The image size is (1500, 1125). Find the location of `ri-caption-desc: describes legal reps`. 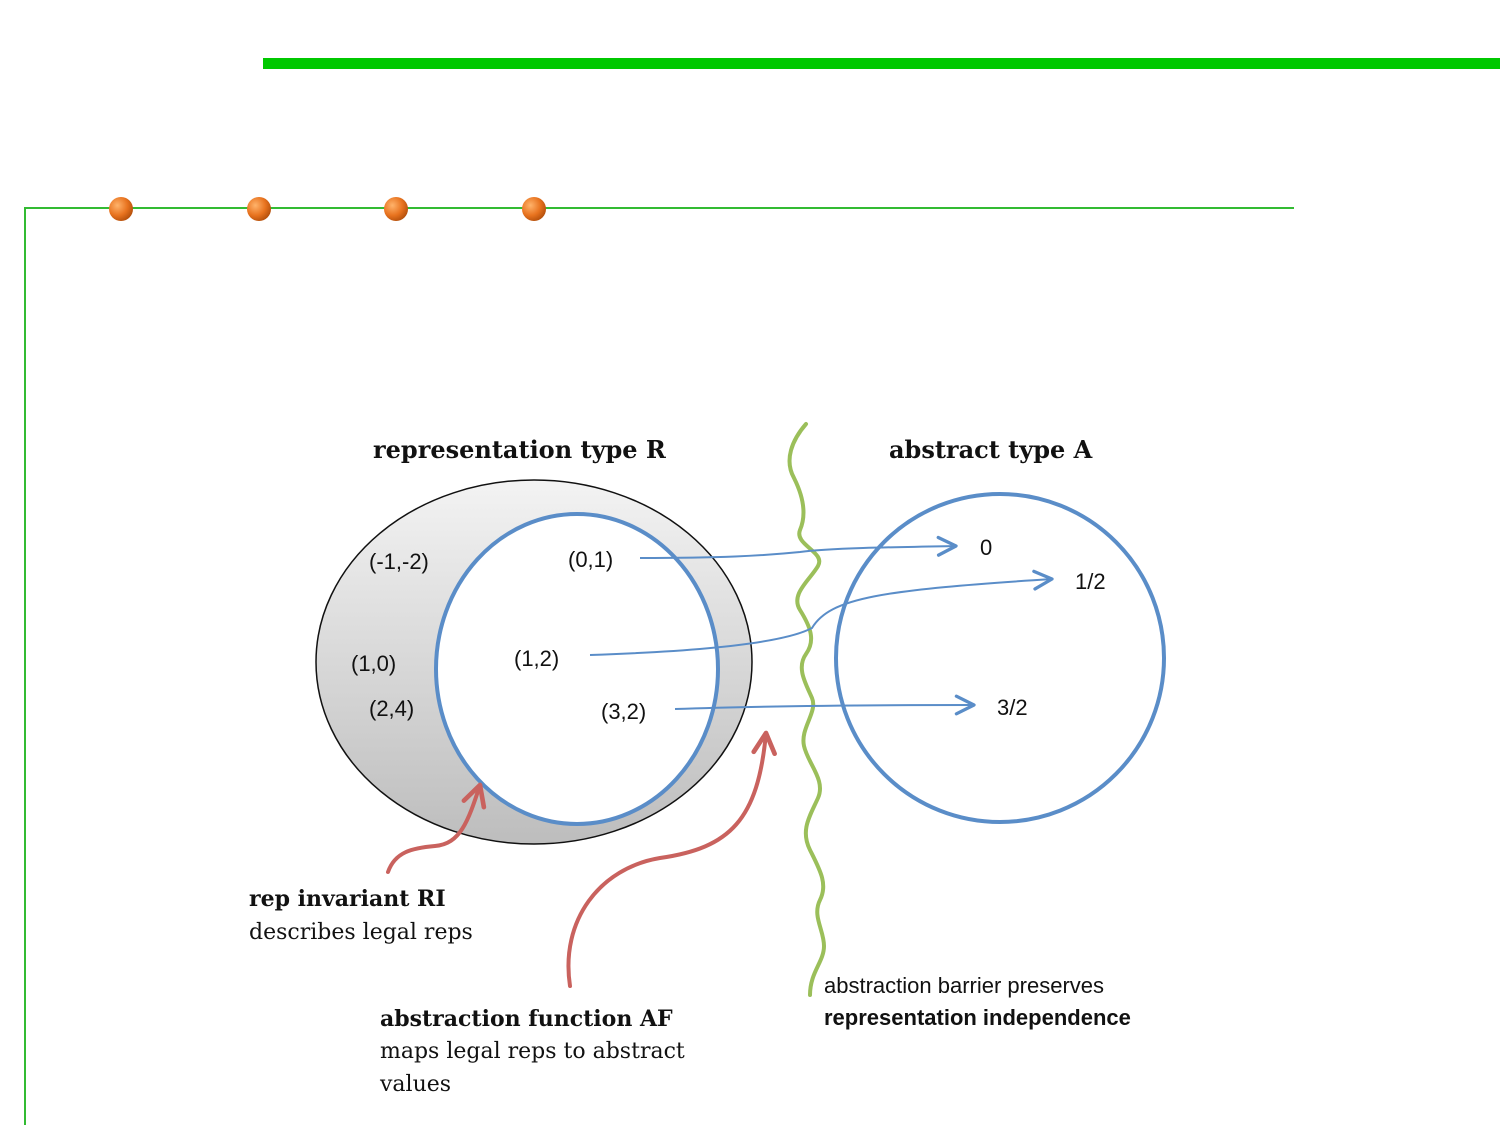

ri-caption-desc: describes legal reps is located at coordinates (361, 932).